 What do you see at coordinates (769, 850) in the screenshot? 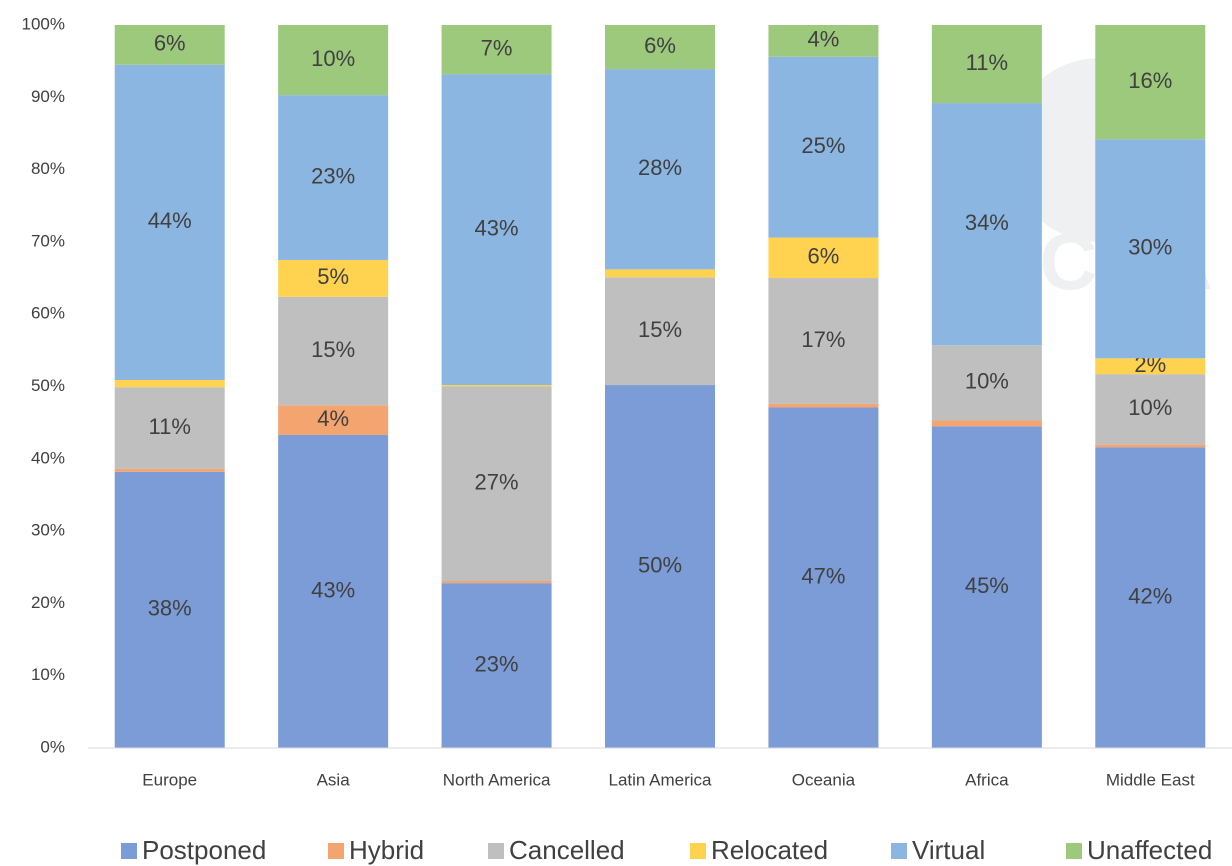
I see `legend-label: Relocated` at bounding box center [769, 850].